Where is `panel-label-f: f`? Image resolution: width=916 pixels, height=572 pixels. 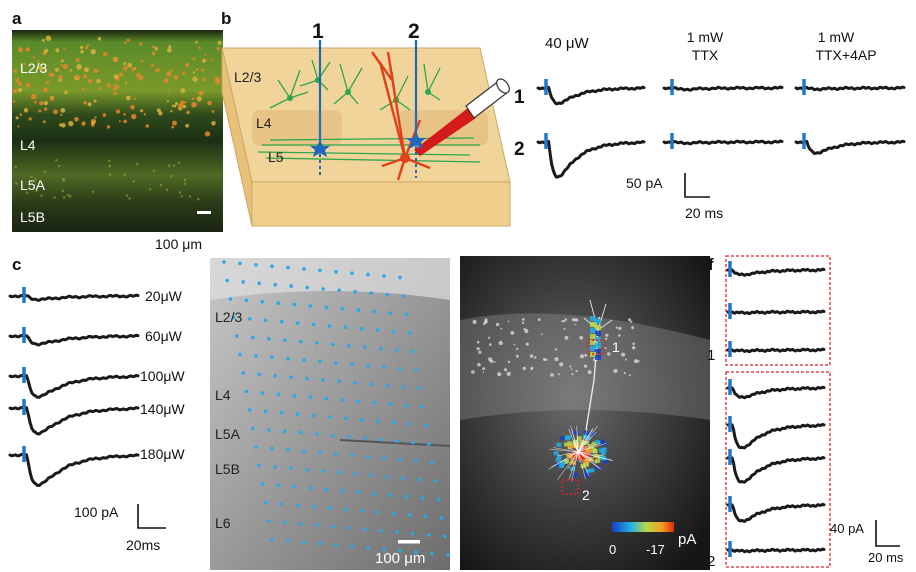
panel-label-f: f is located at coordinates (711, 264).